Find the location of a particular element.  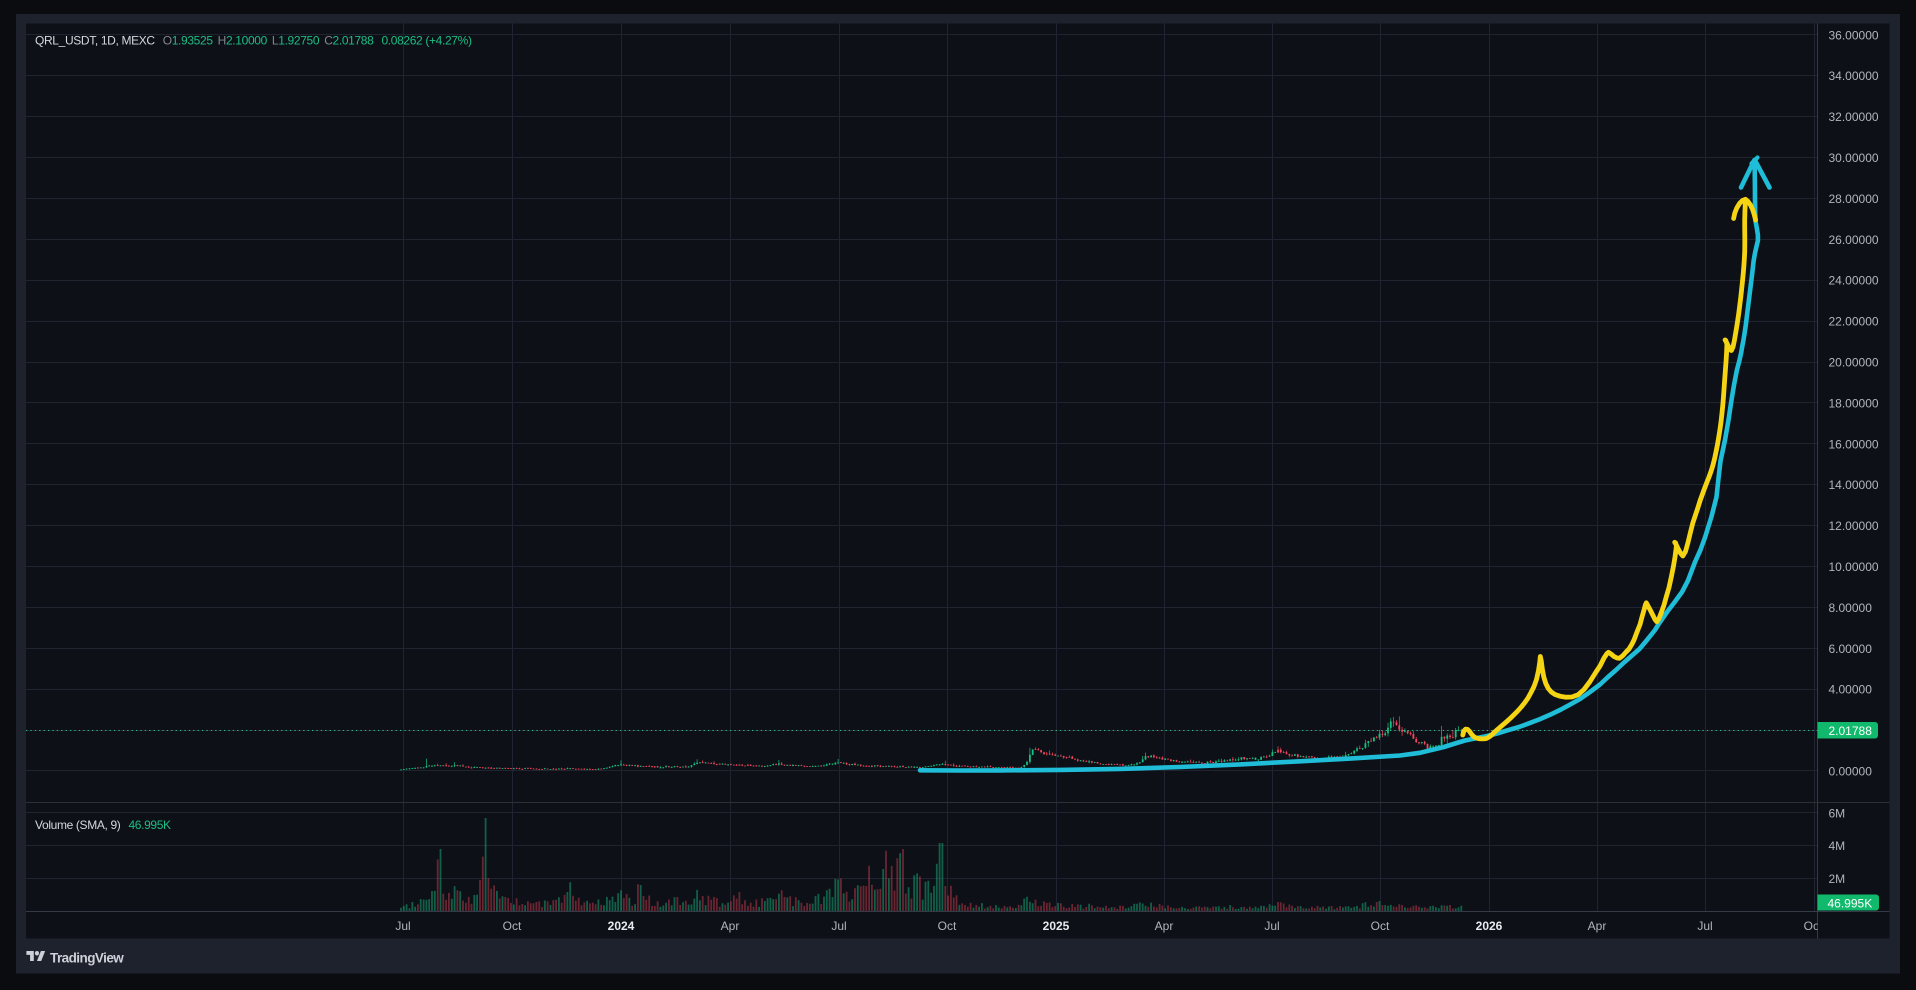

svg-text: 34.00000 is located at coordinates (1854, 76).